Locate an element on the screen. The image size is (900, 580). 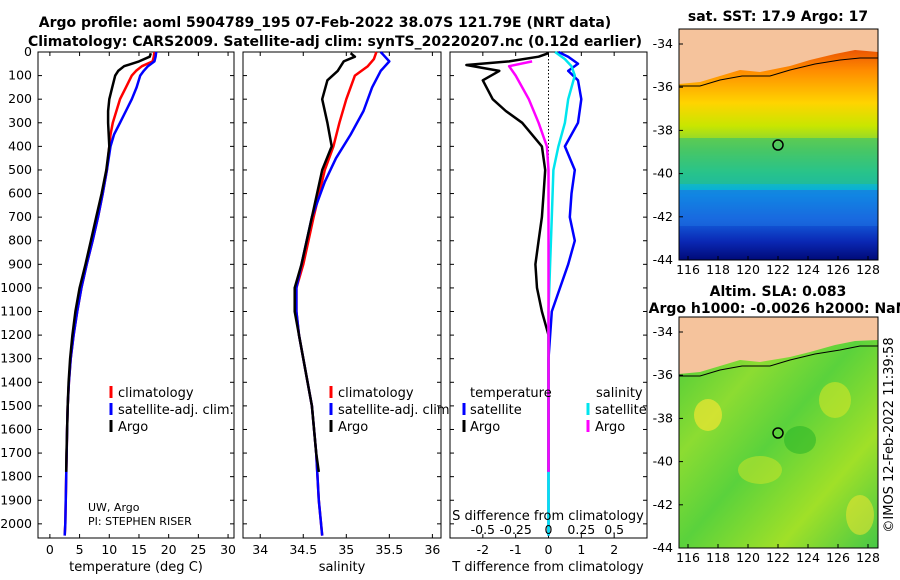
x2-tick-label: 0 is located at coordinates (549, 529).